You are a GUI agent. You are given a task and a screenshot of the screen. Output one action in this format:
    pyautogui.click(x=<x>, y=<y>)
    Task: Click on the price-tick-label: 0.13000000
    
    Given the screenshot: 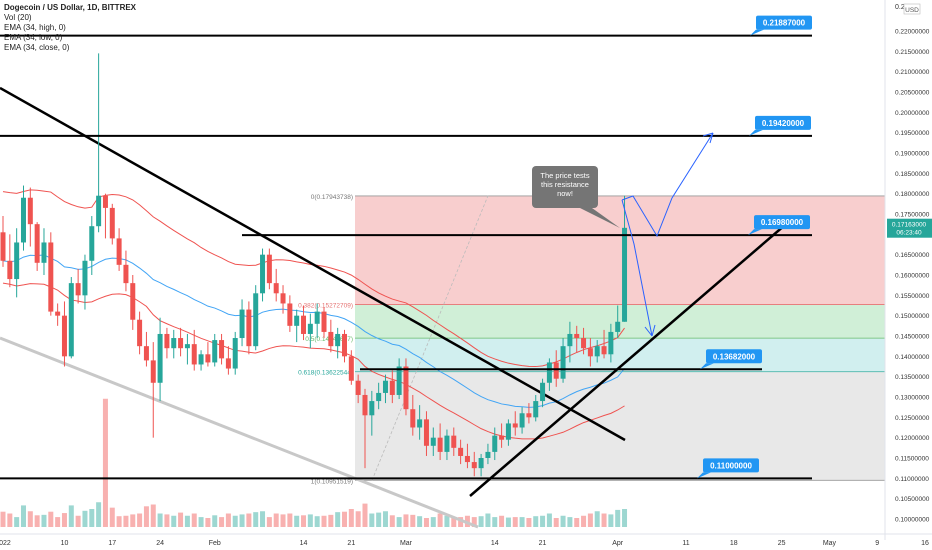 What is the action you would take?
    pyautogui.click(x=912, y=398)
    